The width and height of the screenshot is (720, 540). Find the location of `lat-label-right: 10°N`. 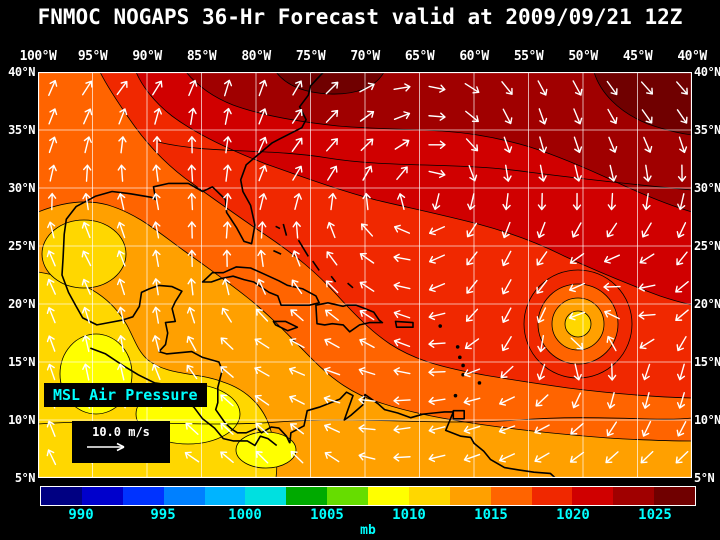

lat-label-right: 10°N is located at coordinates (707, 420).